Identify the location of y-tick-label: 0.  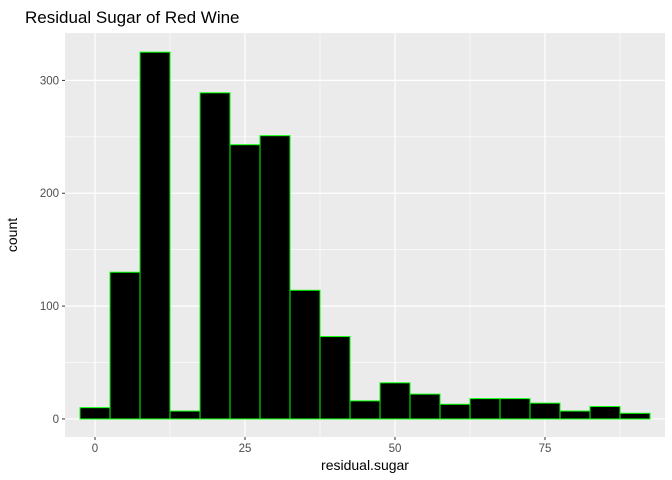
(56, 420).